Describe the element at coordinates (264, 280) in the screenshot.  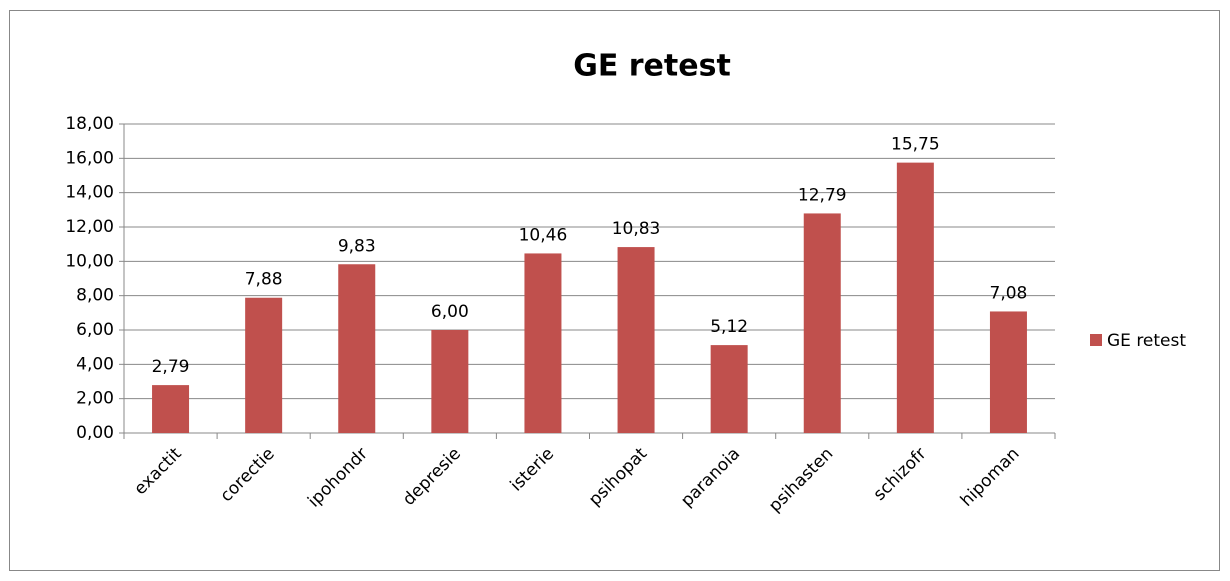
I see `data-label: 7,88` at that location.